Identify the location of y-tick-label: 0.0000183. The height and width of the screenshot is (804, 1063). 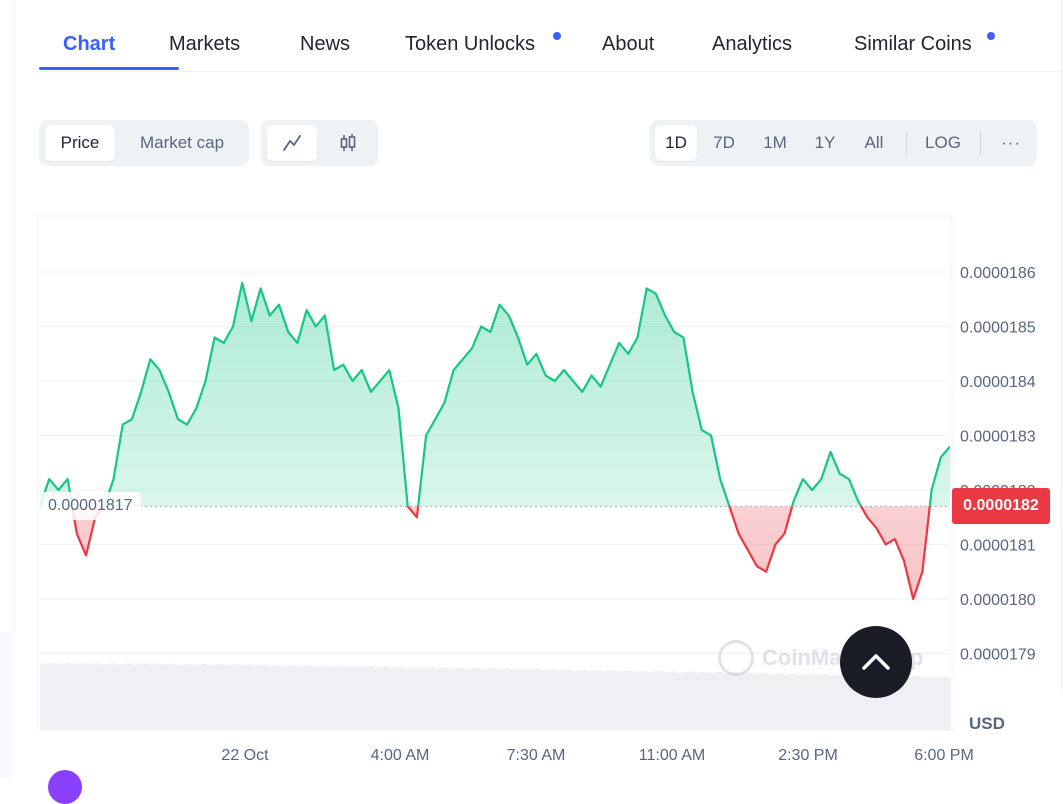
(998, 437).